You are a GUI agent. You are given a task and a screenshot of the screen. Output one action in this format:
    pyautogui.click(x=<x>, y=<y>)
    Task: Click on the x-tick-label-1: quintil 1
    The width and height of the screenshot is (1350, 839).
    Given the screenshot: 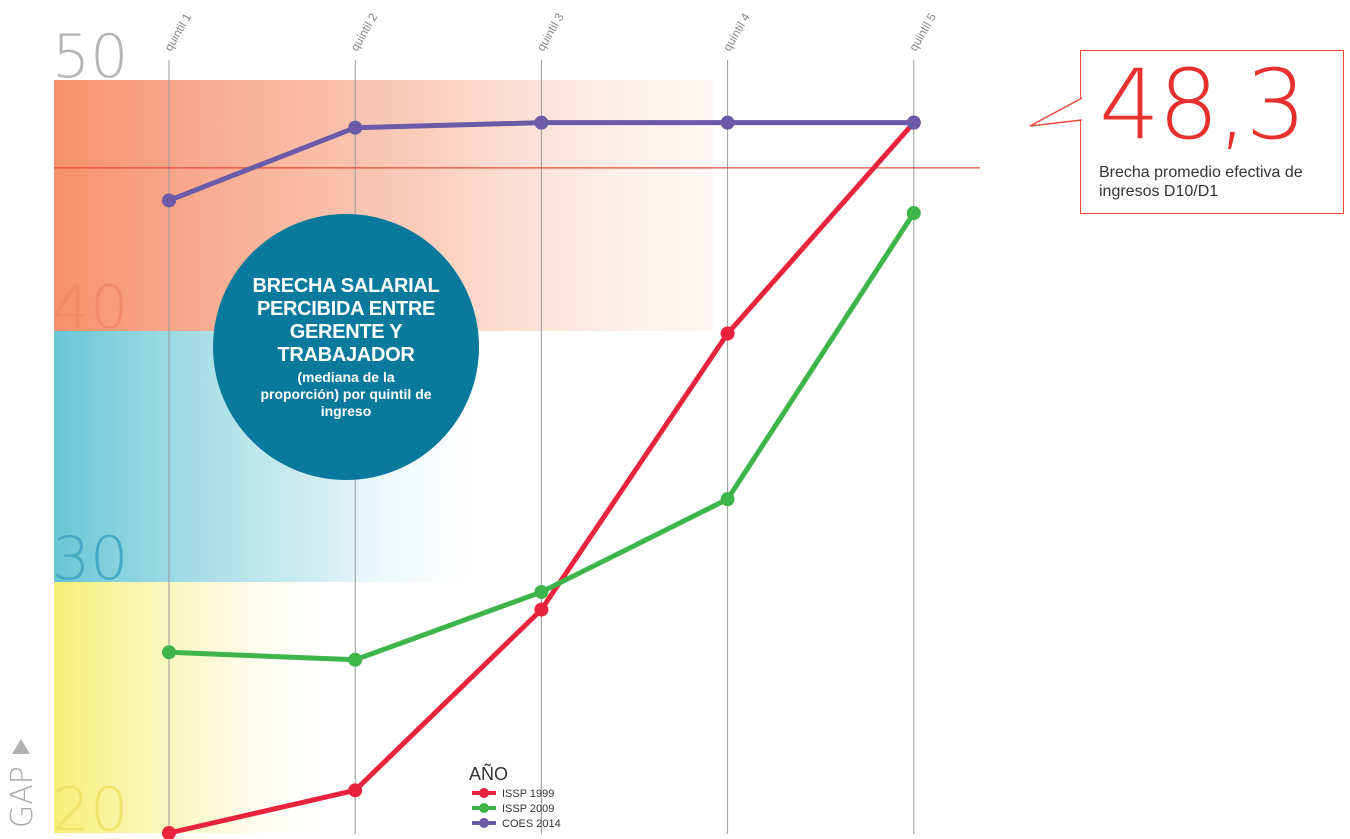 What is the action you would take?
    pyautogui.click(x=177, y=31)
    